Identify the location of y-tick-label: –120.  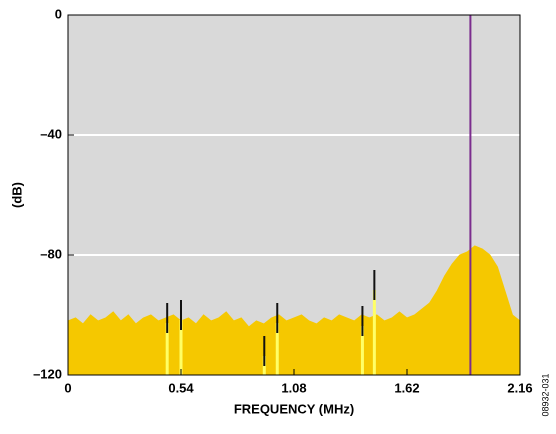
(47, 373).